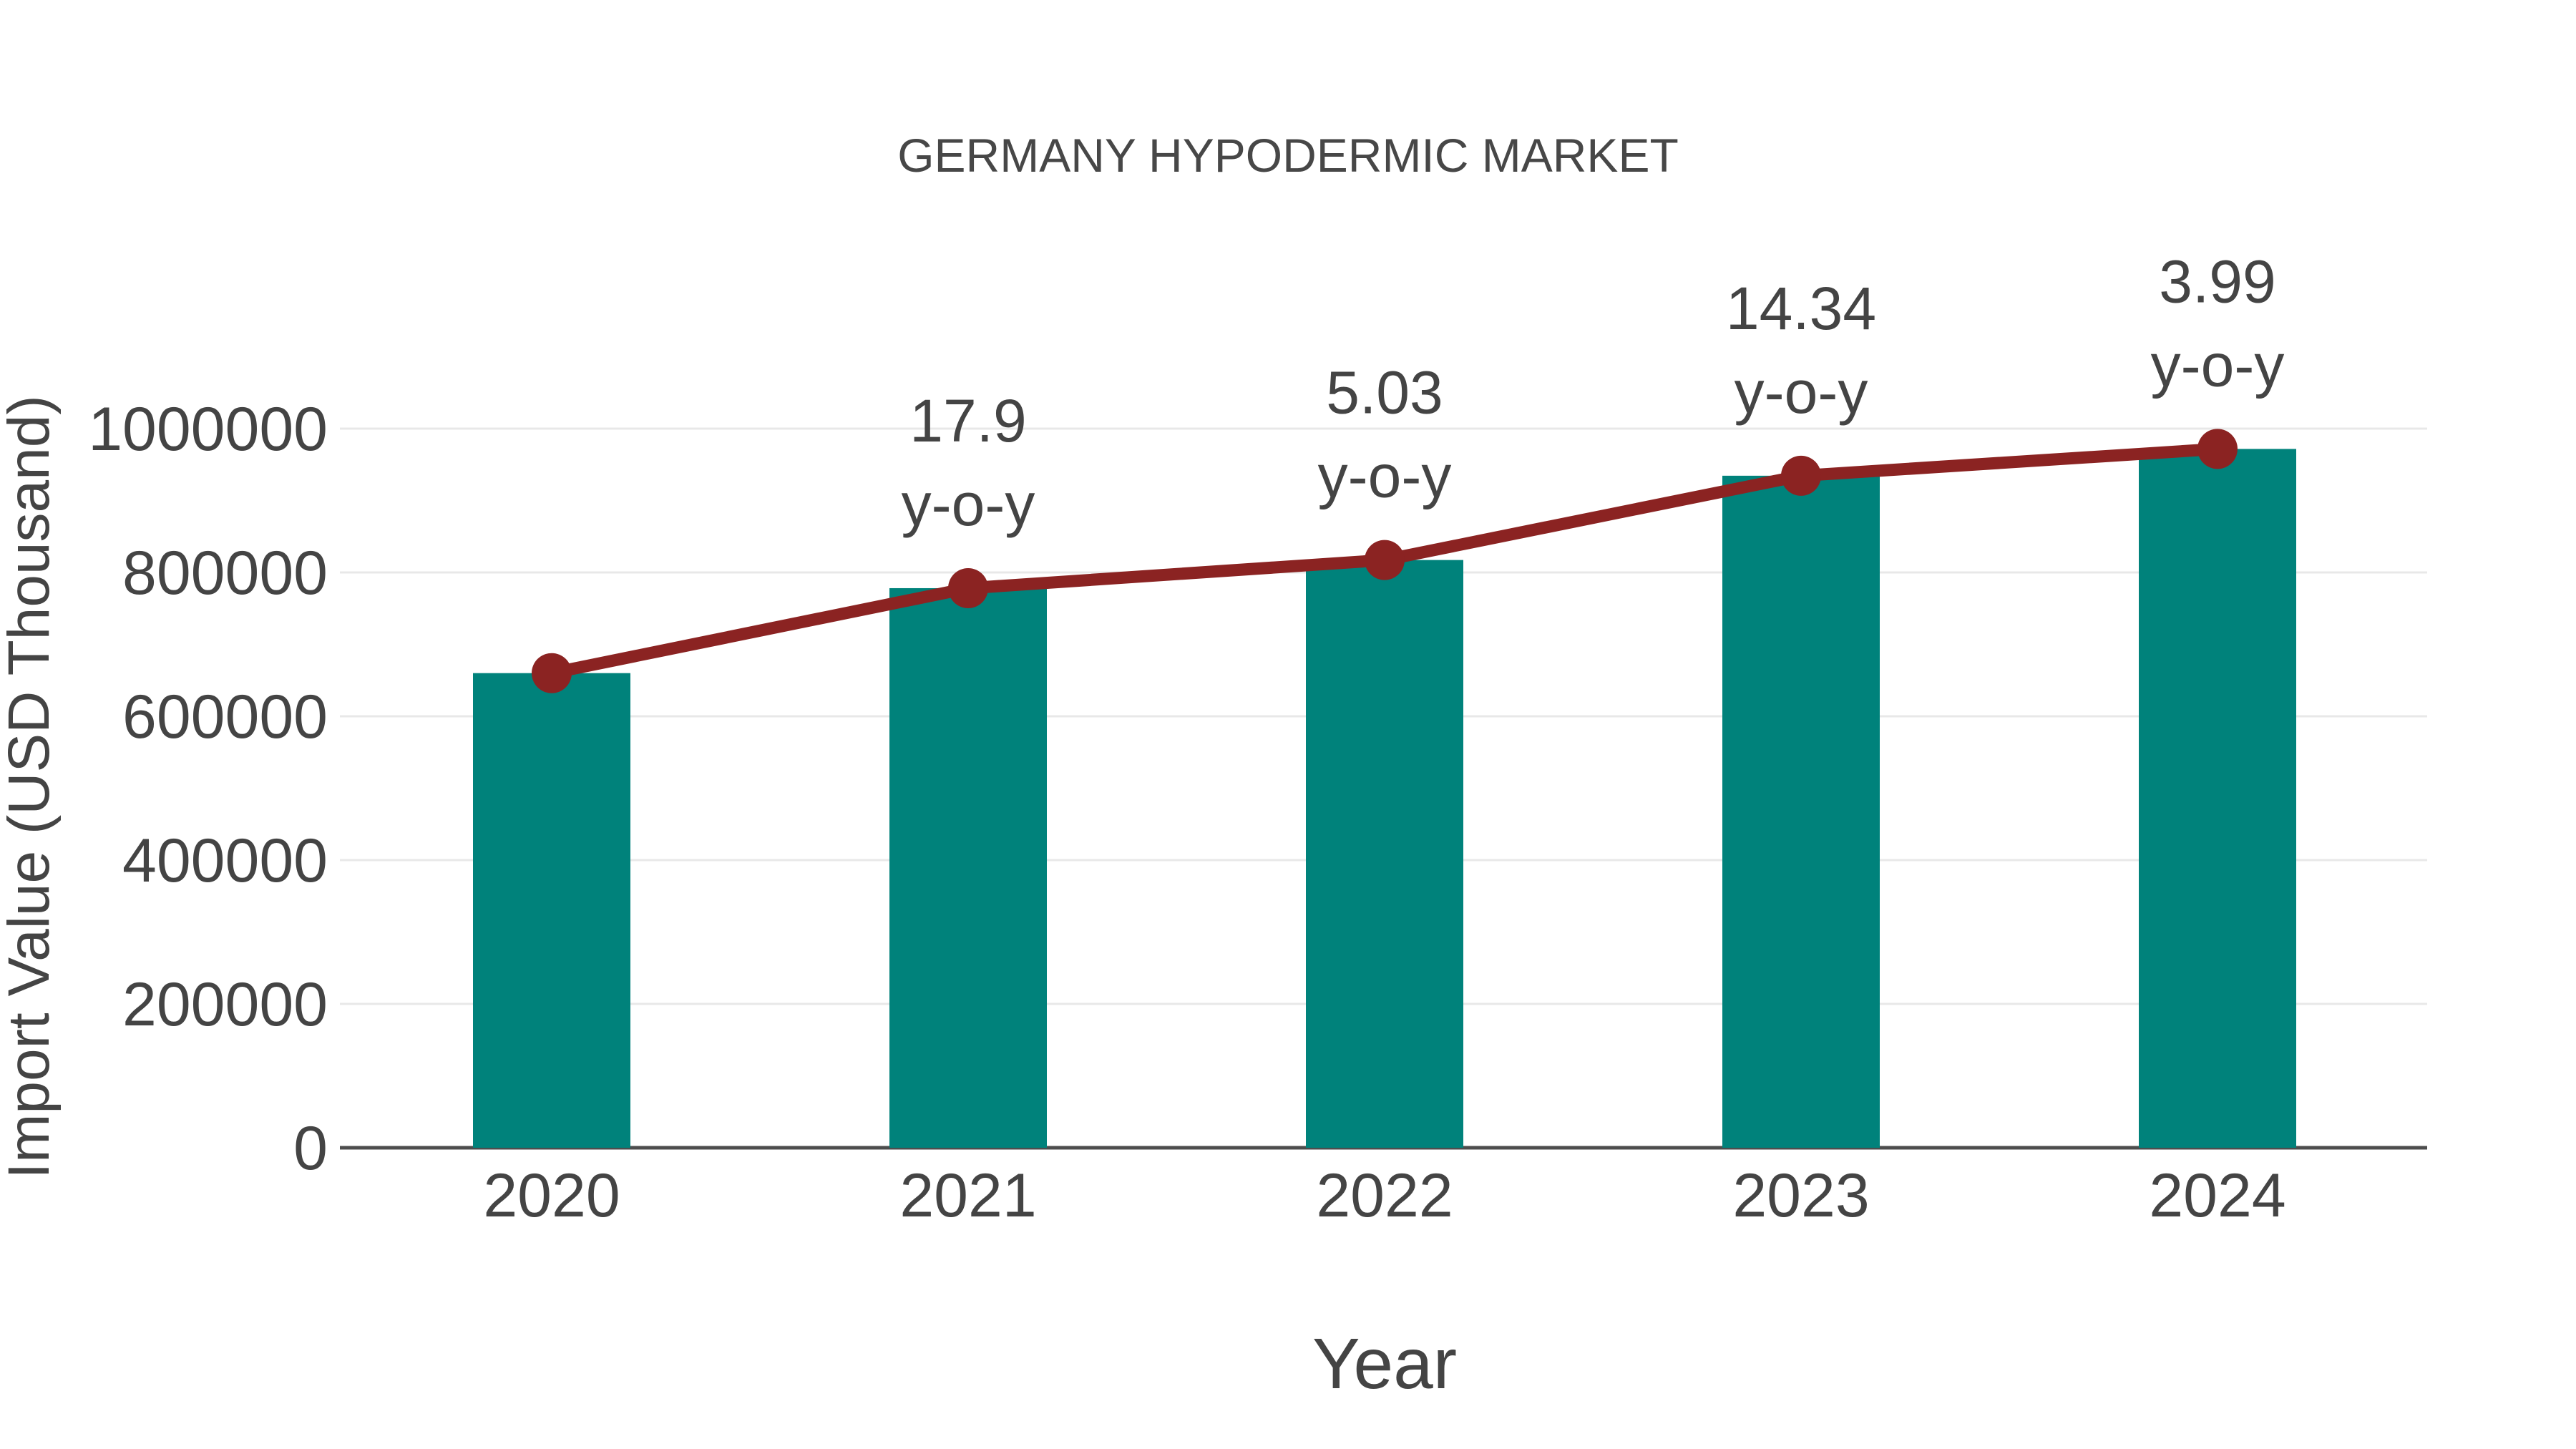 The height and width of the screenshot is (1449, 2576). What do you see at coordinates (1593, 393) in the screenshot?
I see `annotation-layer: 17.9 y-o-y 5.03 y-o-y 14.34 y-o-y 3.99 y-o-y` at bounding box center [1593, 393].